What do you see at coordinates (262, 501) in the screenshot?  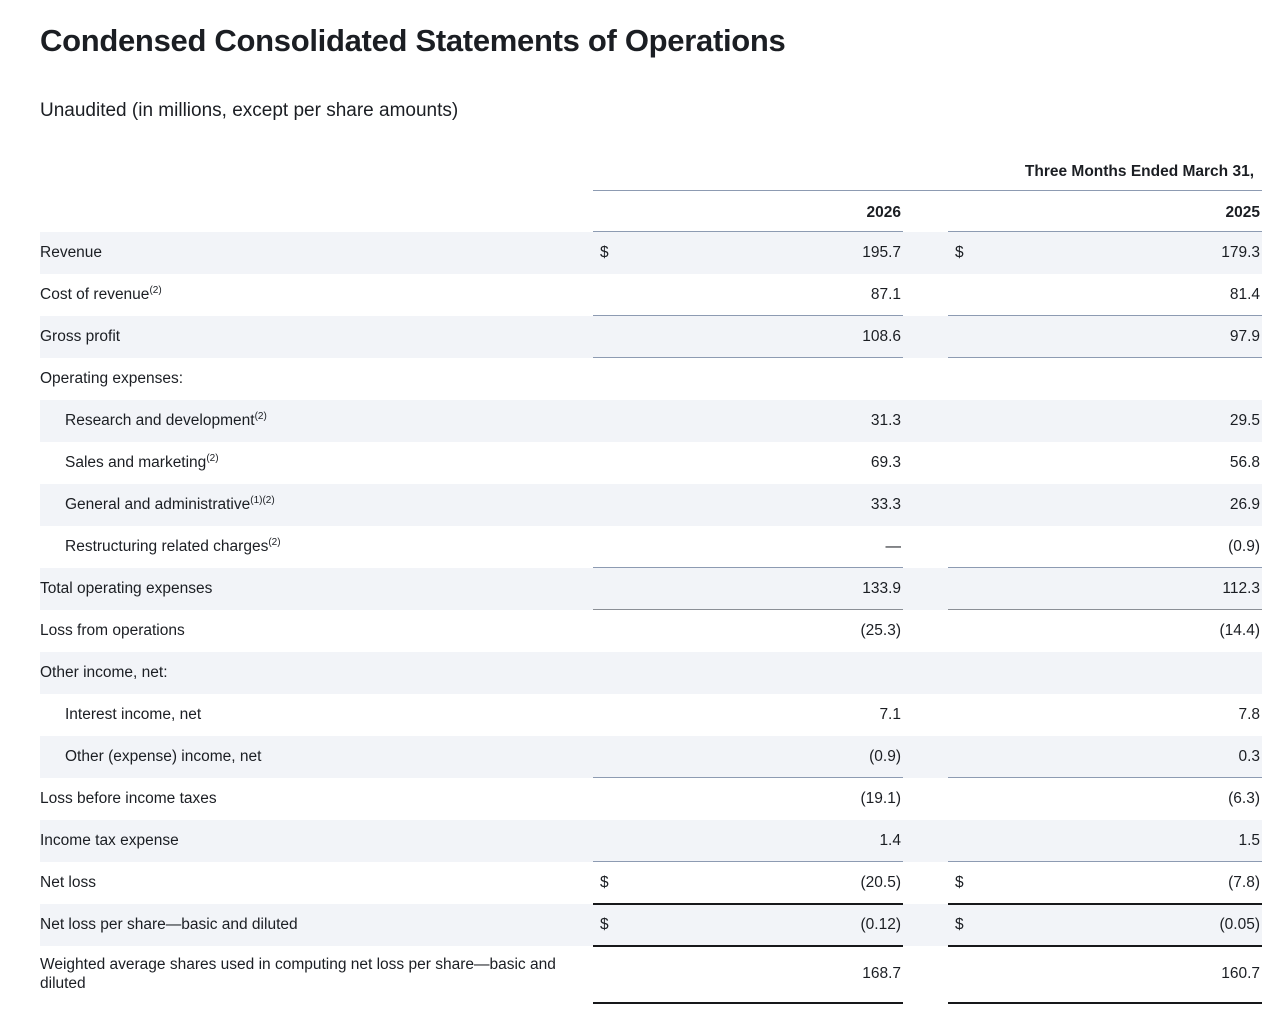 I see `footnote-superscript: (1)(2)` at bounding box center [262, 501].